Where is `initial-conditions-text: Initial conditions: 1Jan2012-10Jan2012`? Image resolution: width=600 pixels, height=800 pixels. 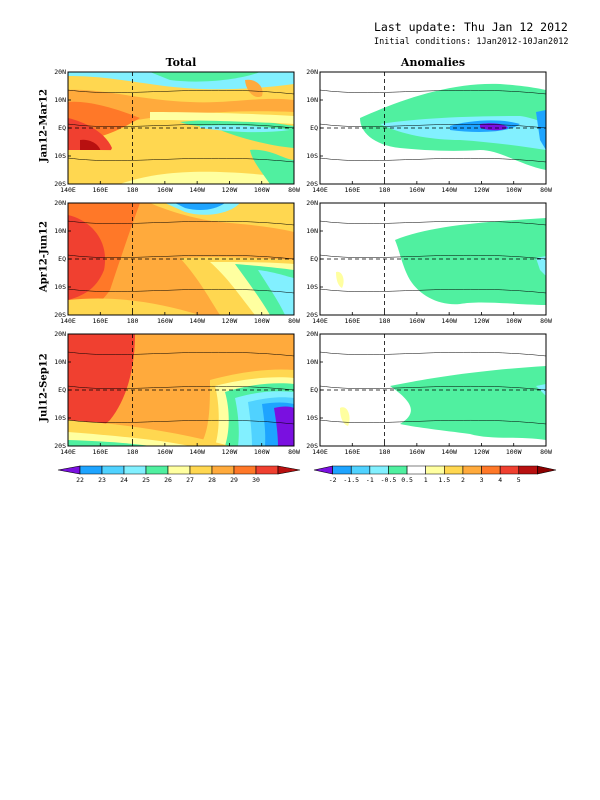
initial-conditions-text: Initial conditions: 1Jan2012-10Jan2012 is located at coordinates (471, 42).